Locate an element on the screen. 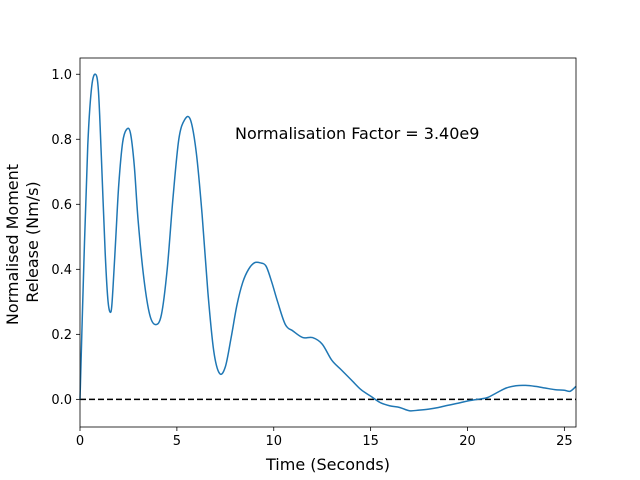  y-tick-label: 0.6 is located at coordinates (61, 205).